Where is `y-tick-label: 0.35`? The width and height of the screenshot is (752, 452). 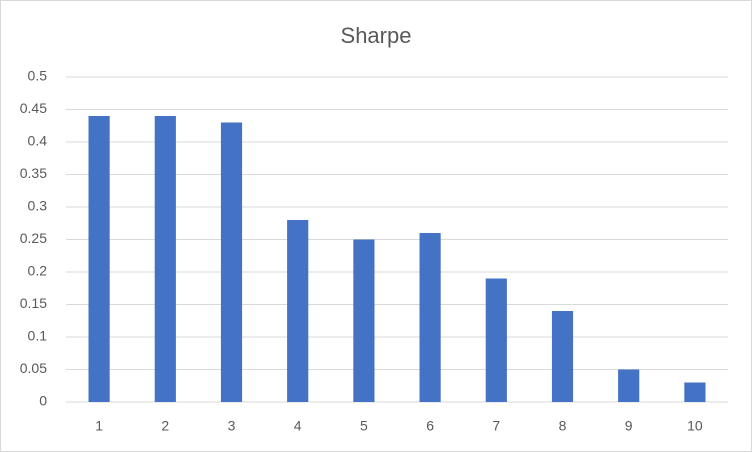
y-tick-label: 0.35 is located at coordinates (33, 173).